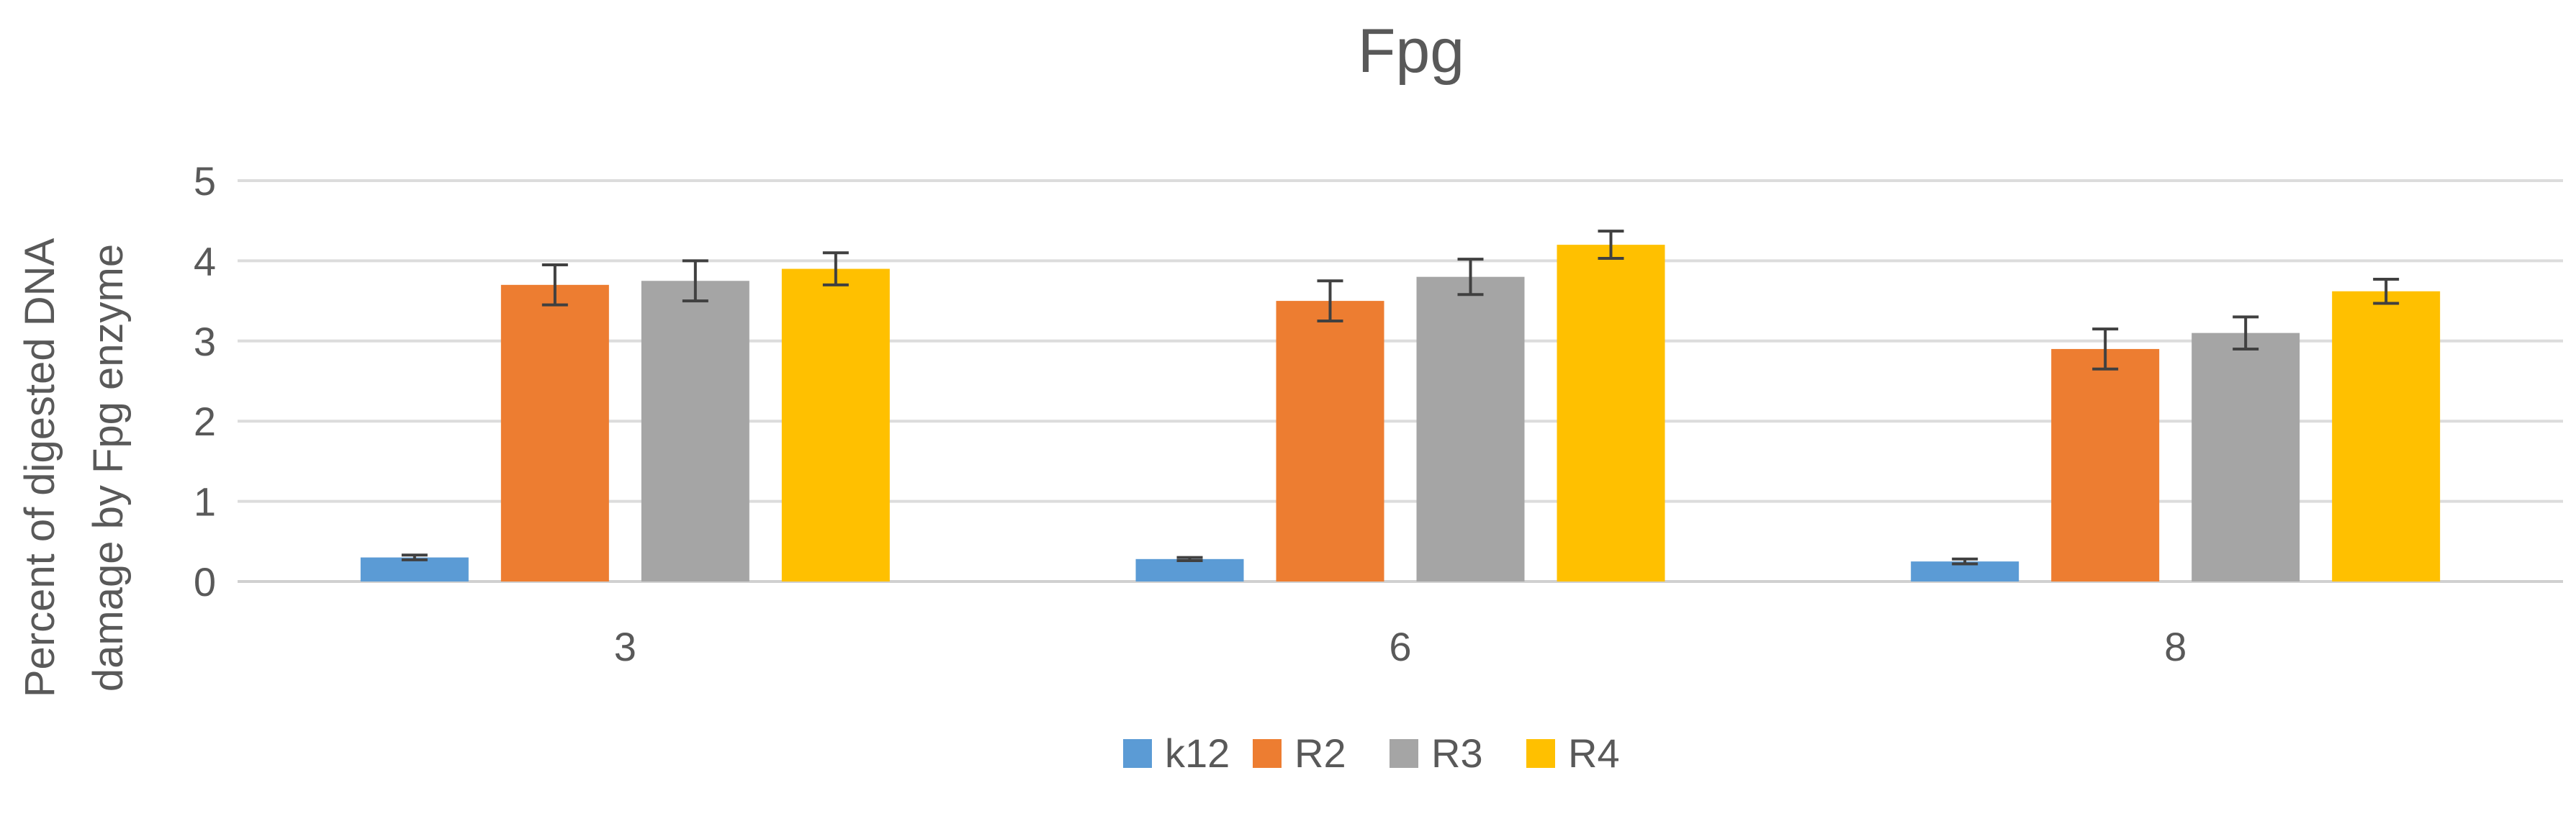 The width and height of the screenshot is (2576, 819). I want to click on legend-label-R4: R4, so click(1594, 753).